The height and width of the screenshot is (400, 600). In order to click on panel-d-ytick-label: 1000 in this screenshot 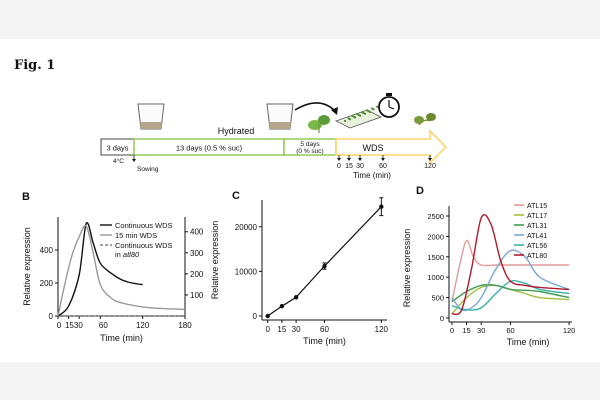, I will do `click(435, 277)`.